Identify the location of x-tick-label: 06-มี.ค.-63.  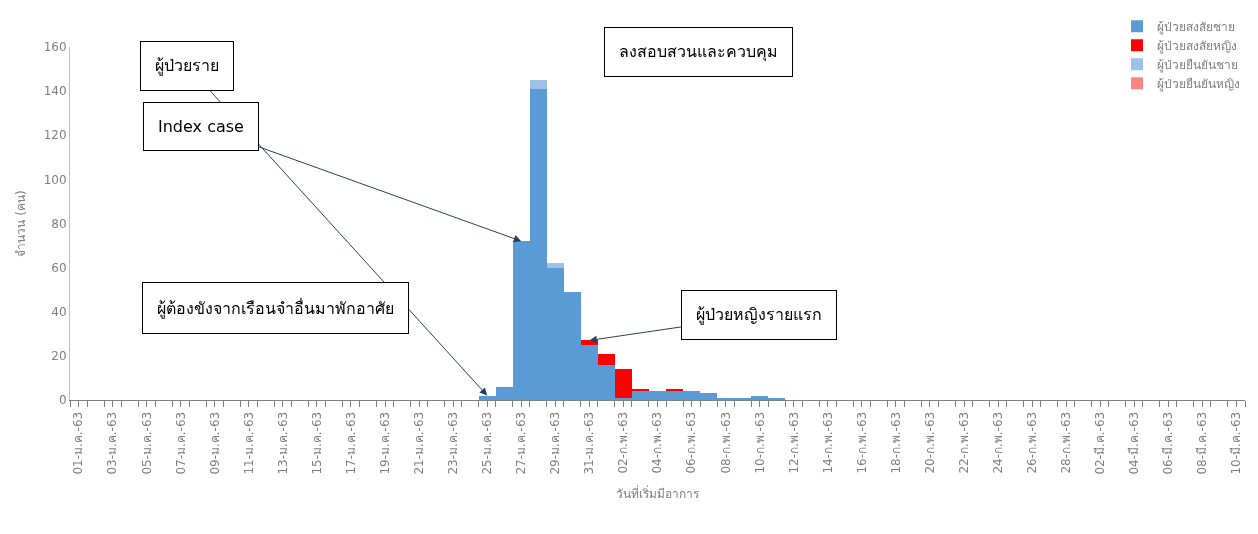
(1168, 443).